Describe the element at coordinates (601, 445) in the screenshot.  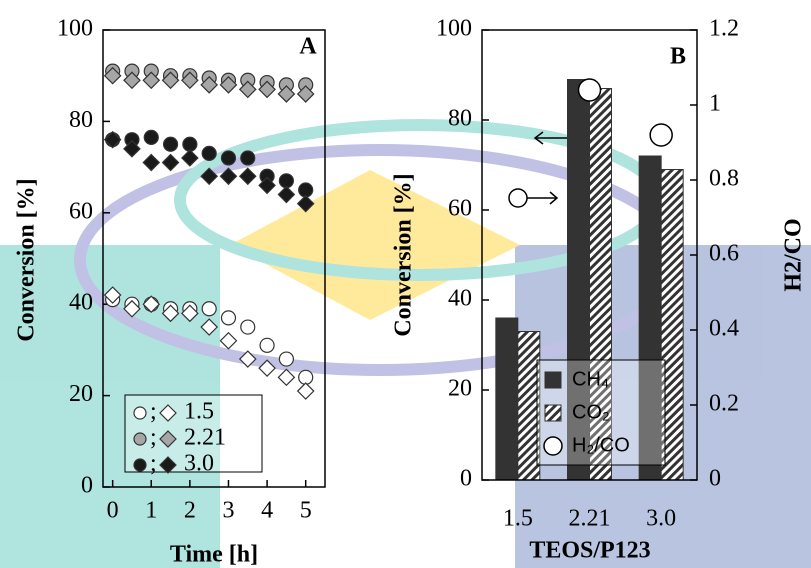
I see `legend-label: H₂/CO` at that location.